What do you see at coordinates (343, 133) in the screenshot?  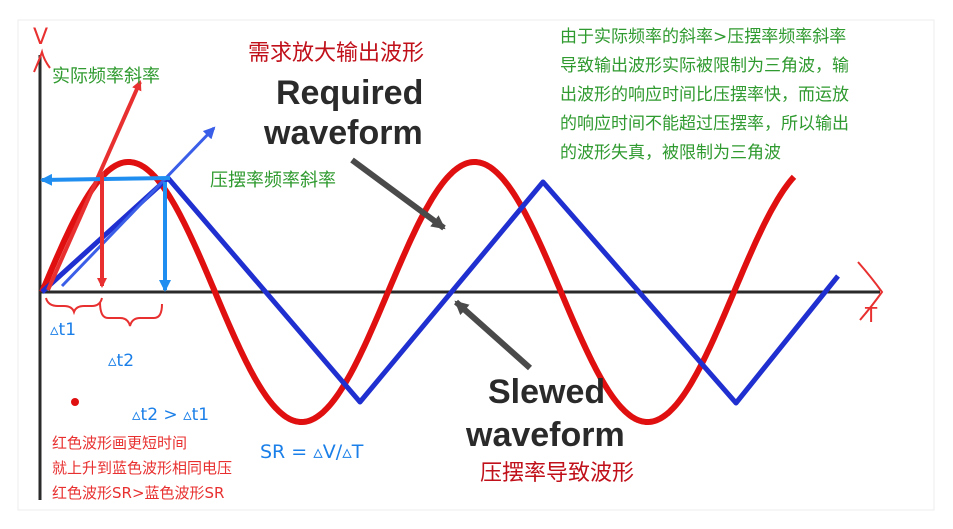 I see `required-label-line2: waveform` at bounding box center [343, 133].